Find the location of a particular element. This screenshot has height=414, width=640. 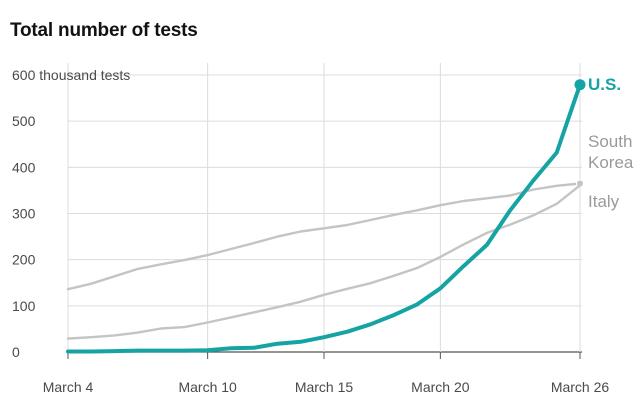

x-tick-label: March 4 is located at coordinates (68, 387).